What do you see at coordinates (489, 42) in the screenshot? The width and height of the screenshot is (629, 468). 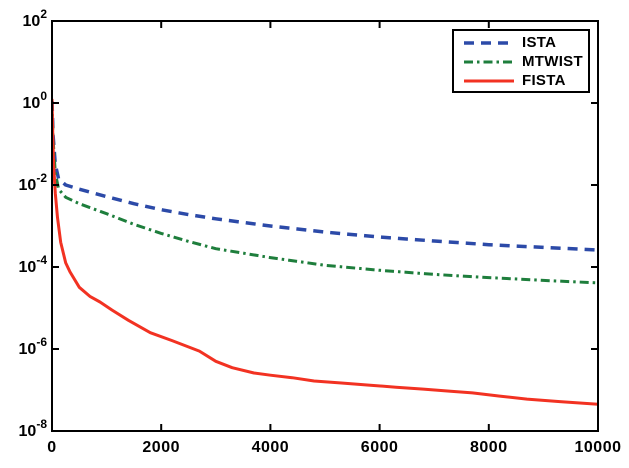 I see `ista-line-sample-icon` at bounding box center [489, 42].